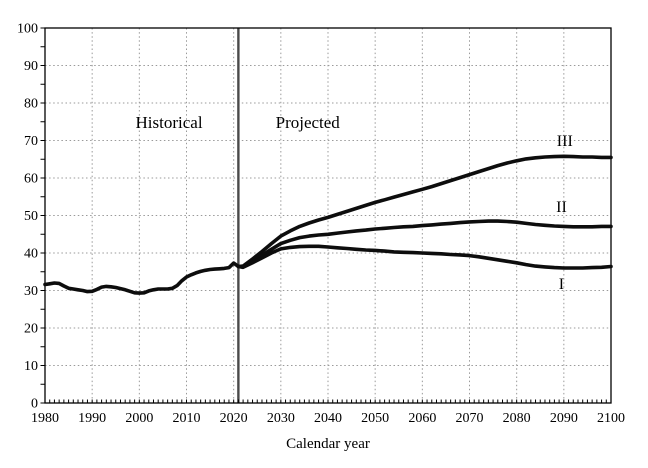 Image resolution: width=648 pixels, height=468 pixels. Describe the element at coordinates (45, 418) in the screenshot. I see `x-tick-label: 1980` at that location.